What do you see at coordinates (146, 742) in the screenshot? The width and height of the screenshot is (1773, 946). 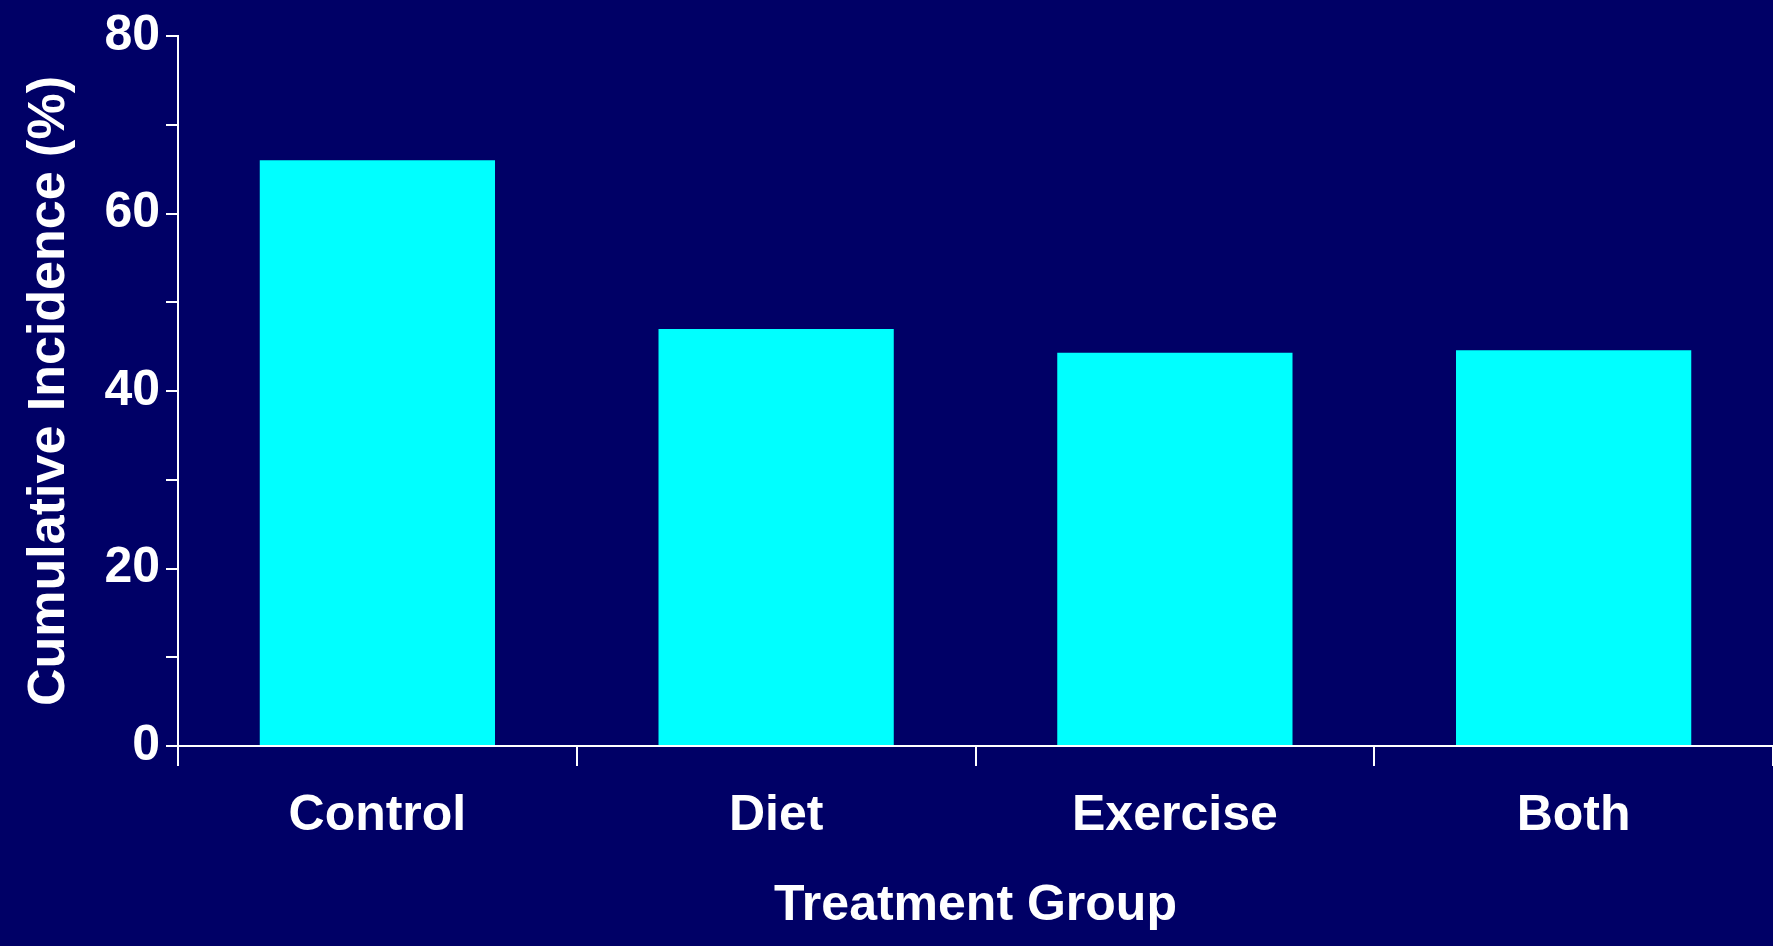 I see `y-tick-label: 0` at bounding box center [146, 742].